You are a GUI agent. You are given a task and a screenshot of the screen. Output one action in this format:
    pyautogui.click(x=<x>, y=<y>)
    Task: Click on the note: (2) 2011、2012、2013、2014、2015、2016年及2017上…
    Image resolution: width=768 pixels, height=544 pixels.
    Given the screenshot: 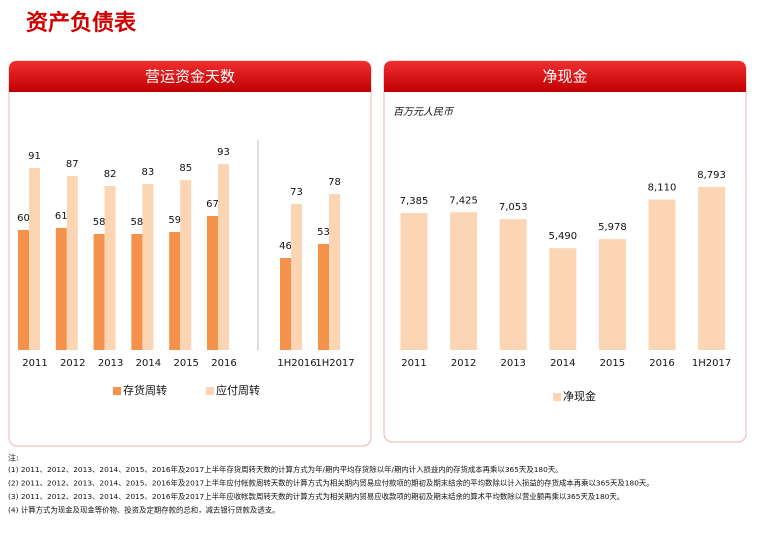 What is the action you would take?
    pyautogui.click(x=331, y=483)
    